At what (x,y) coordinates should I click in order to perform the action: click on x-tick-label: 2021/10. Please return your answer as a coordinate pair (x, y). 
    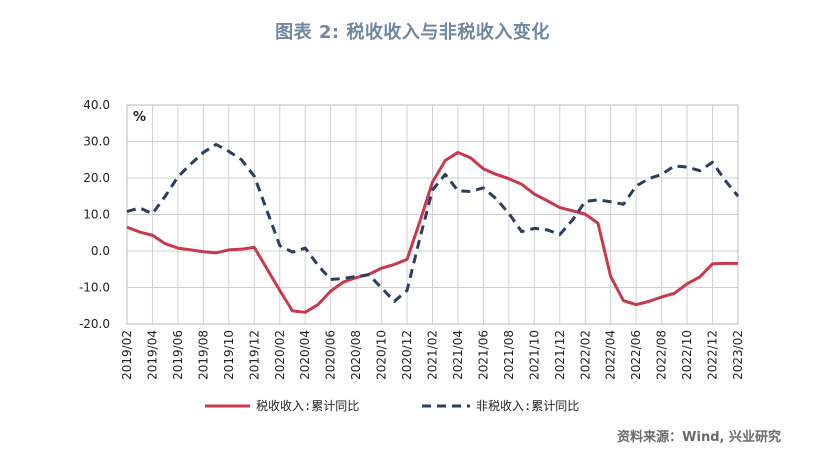
    Looking at the image, I should click on (534, 355).